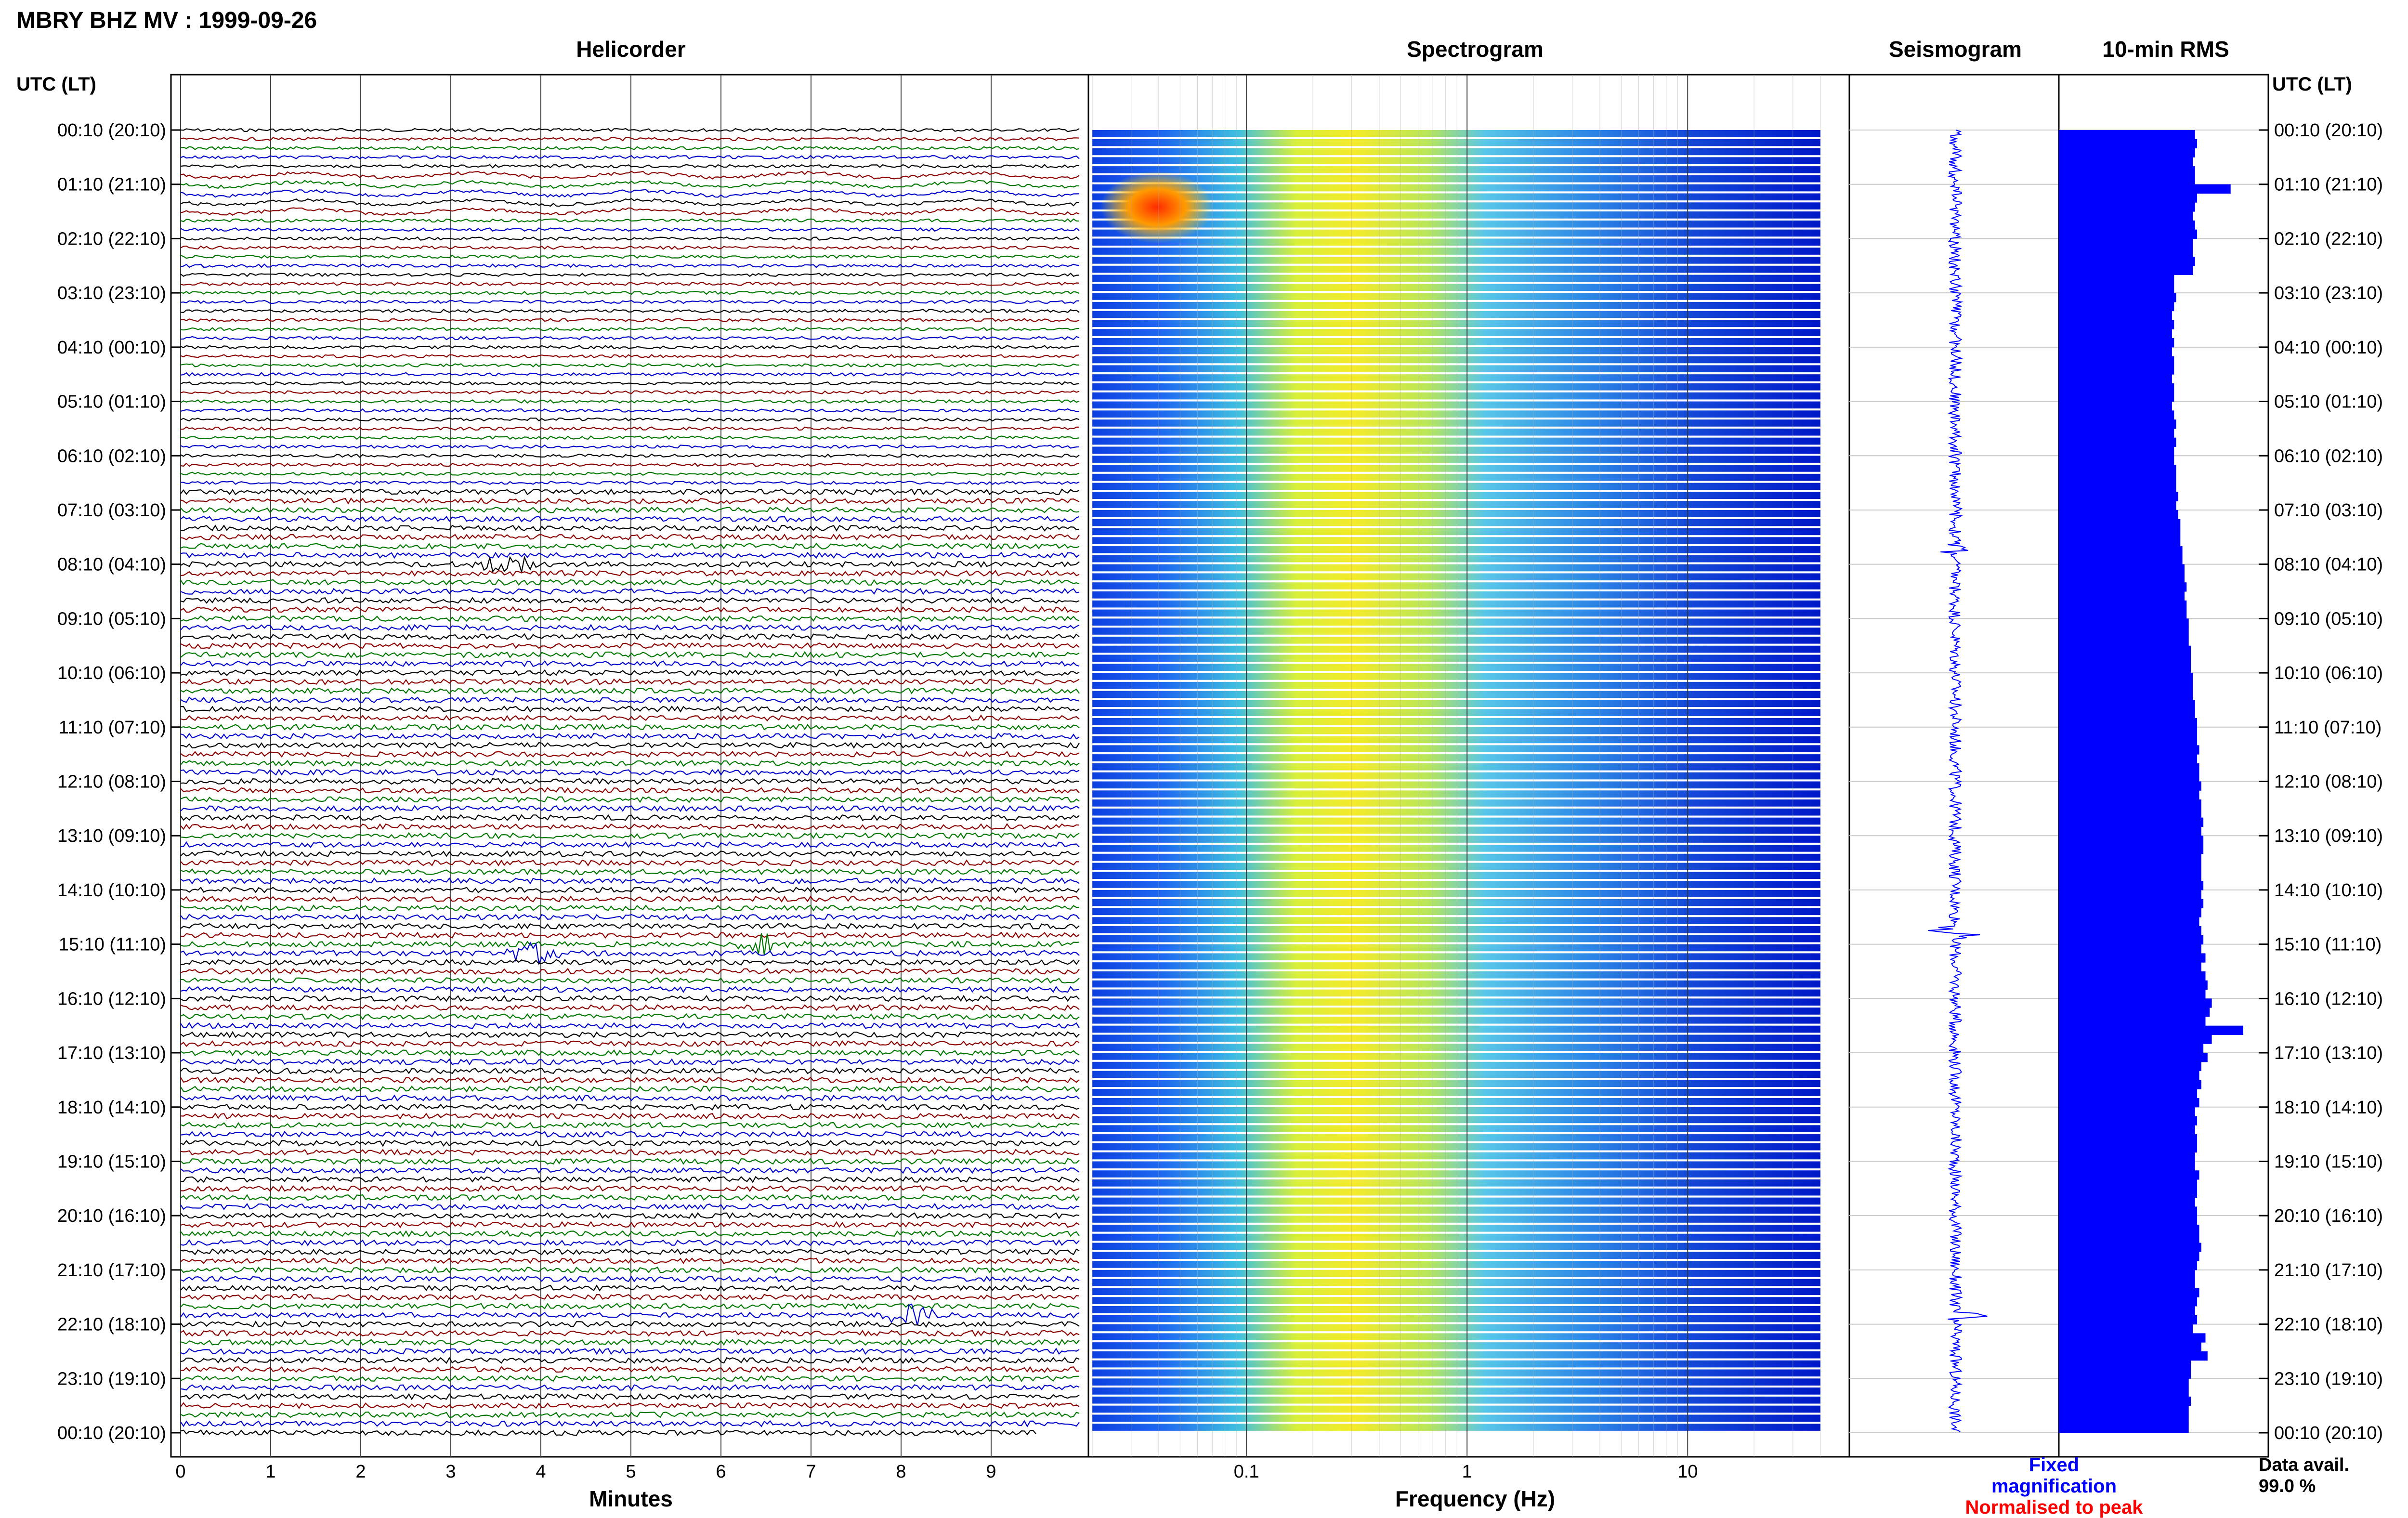 The height and width of the screenshot is (1518, 2408). What do you see at coordinates (1475, 1498) in the screenshot?
I see `spectrogram-xlabel: Frequency (Hz)` at bounding box center [1475, 1498].